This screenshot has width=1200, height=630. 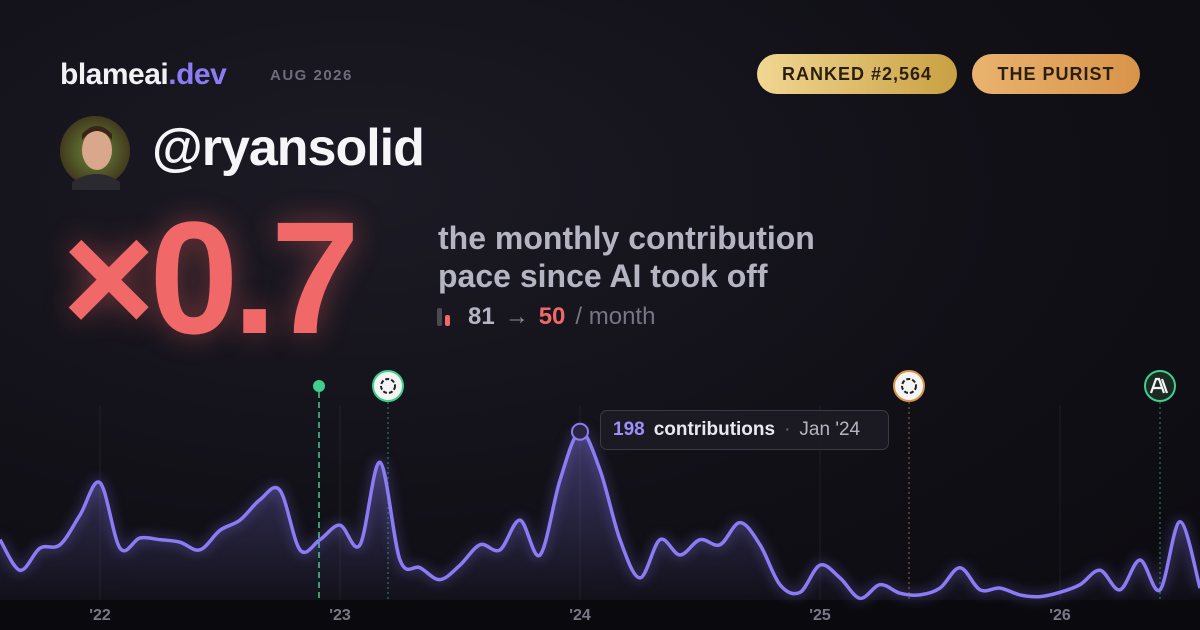 What do you see at coordinates (96, 182) in the screenshot?
I see `avatar-shirt` at bounding box center [96, 182].